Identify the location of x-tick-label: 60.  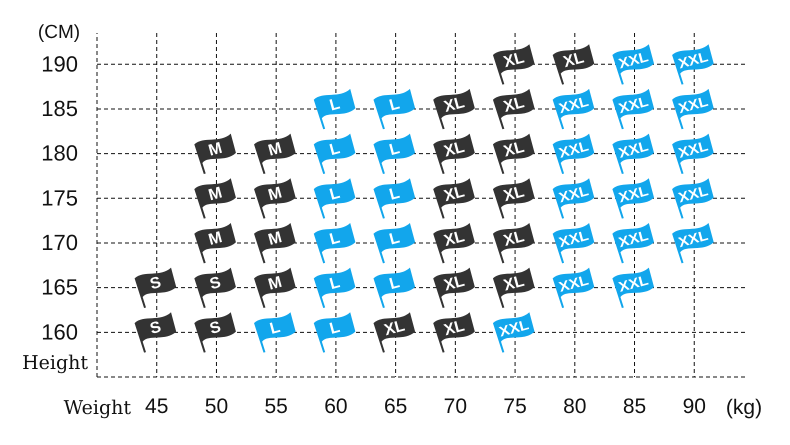
(336, 406).